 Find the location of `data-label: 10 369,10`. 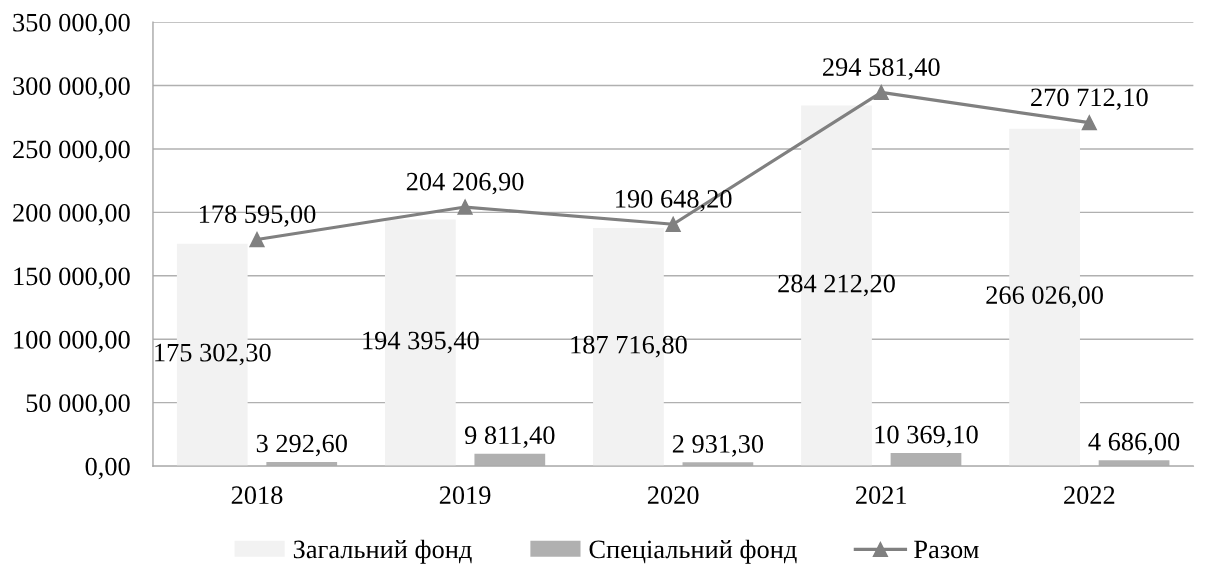

data-label: 10 369,10 is located at coordinates (926, 436).